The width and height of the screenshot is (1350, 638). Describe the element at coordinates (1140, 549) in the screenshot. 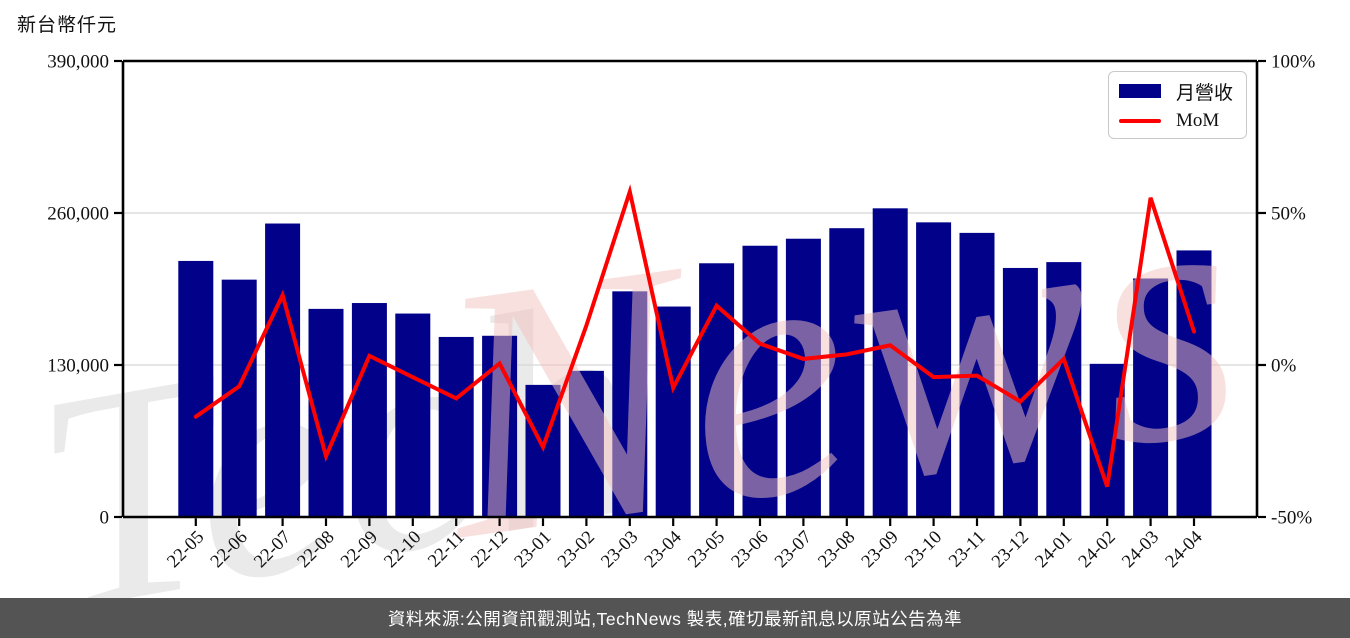

I see `x-tick-label-24-03: 24-03` at that location.